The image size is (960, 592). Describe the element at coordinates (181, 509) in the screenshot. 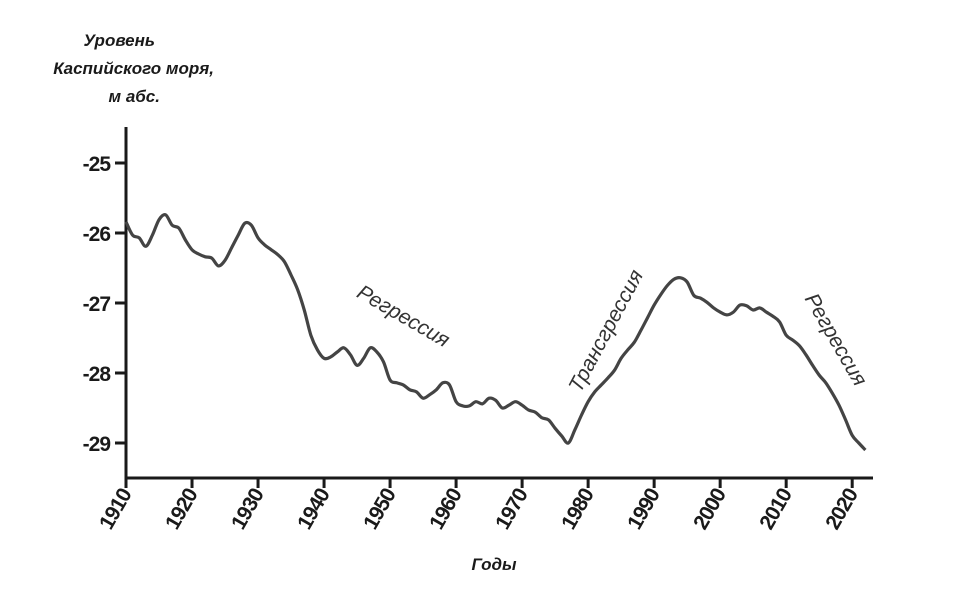

I see `x-tick-label: 1920` at that location.